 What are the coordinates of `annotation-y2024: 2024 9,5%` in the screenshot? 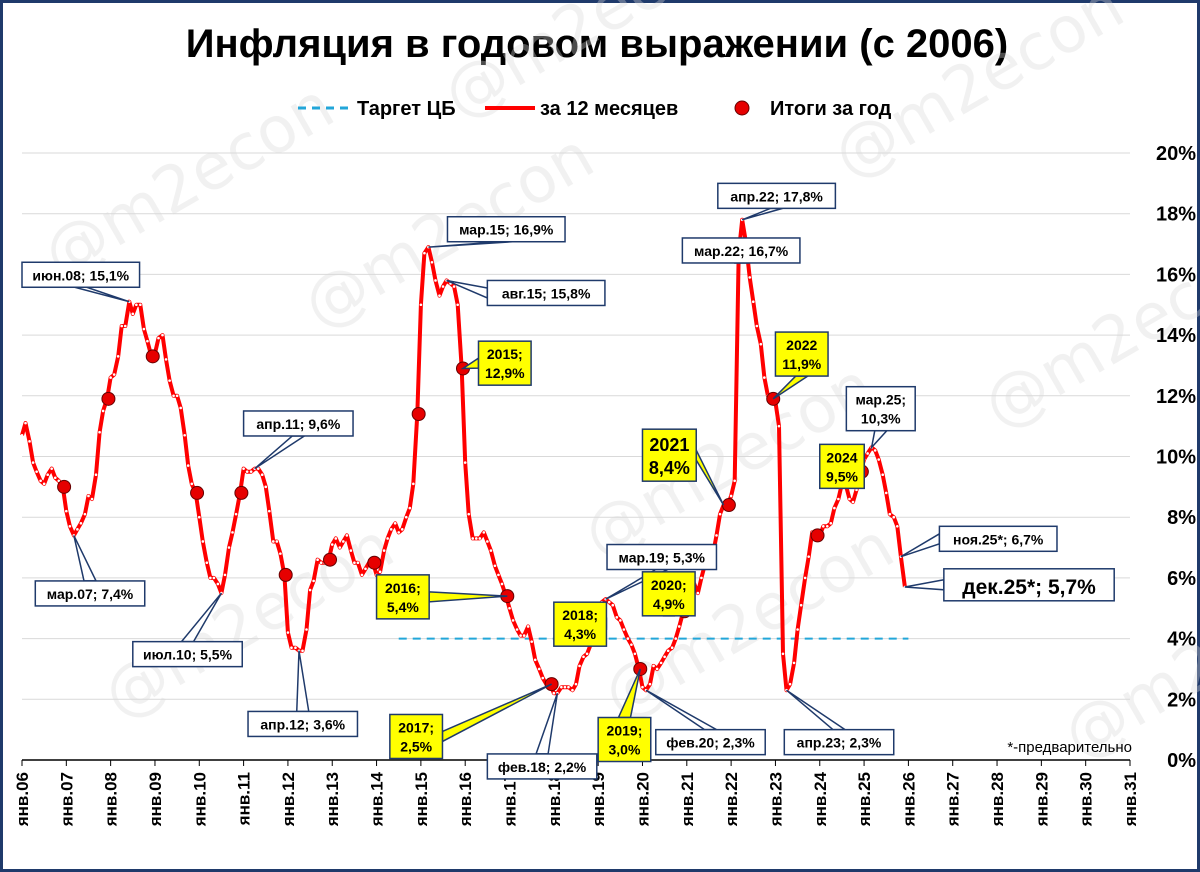 It's located at (842, 466).